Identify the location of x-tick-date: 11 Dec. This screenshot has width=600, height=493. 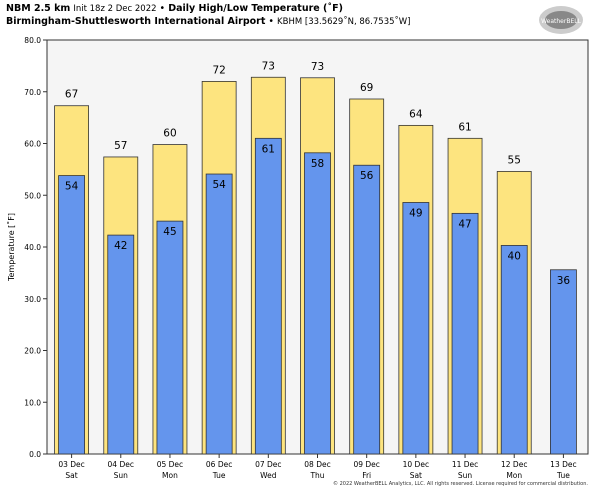
(465, 464).